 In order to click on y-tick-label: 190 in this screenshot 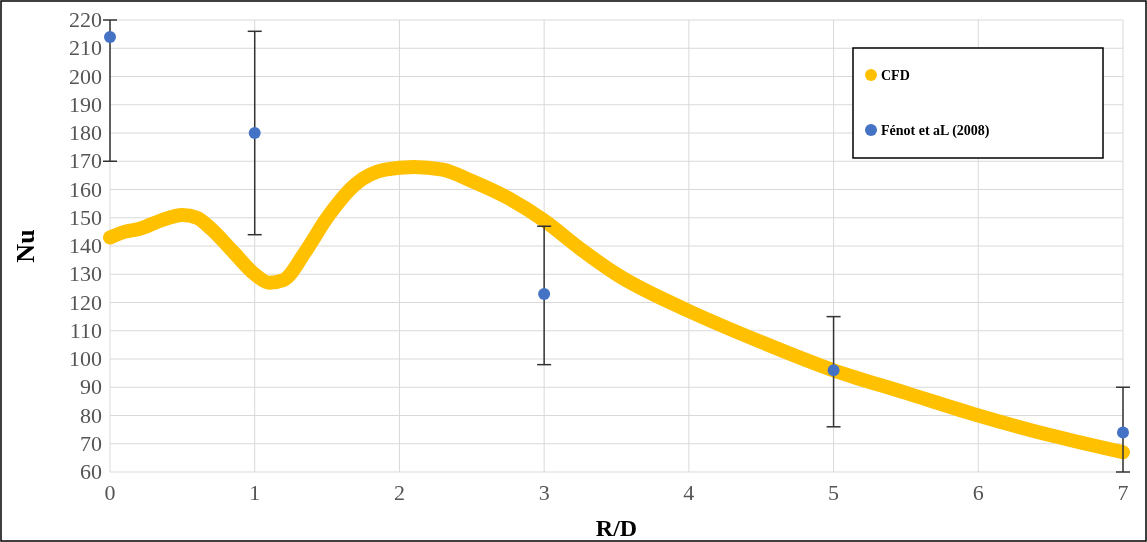, I will do `click(85, 104)`.